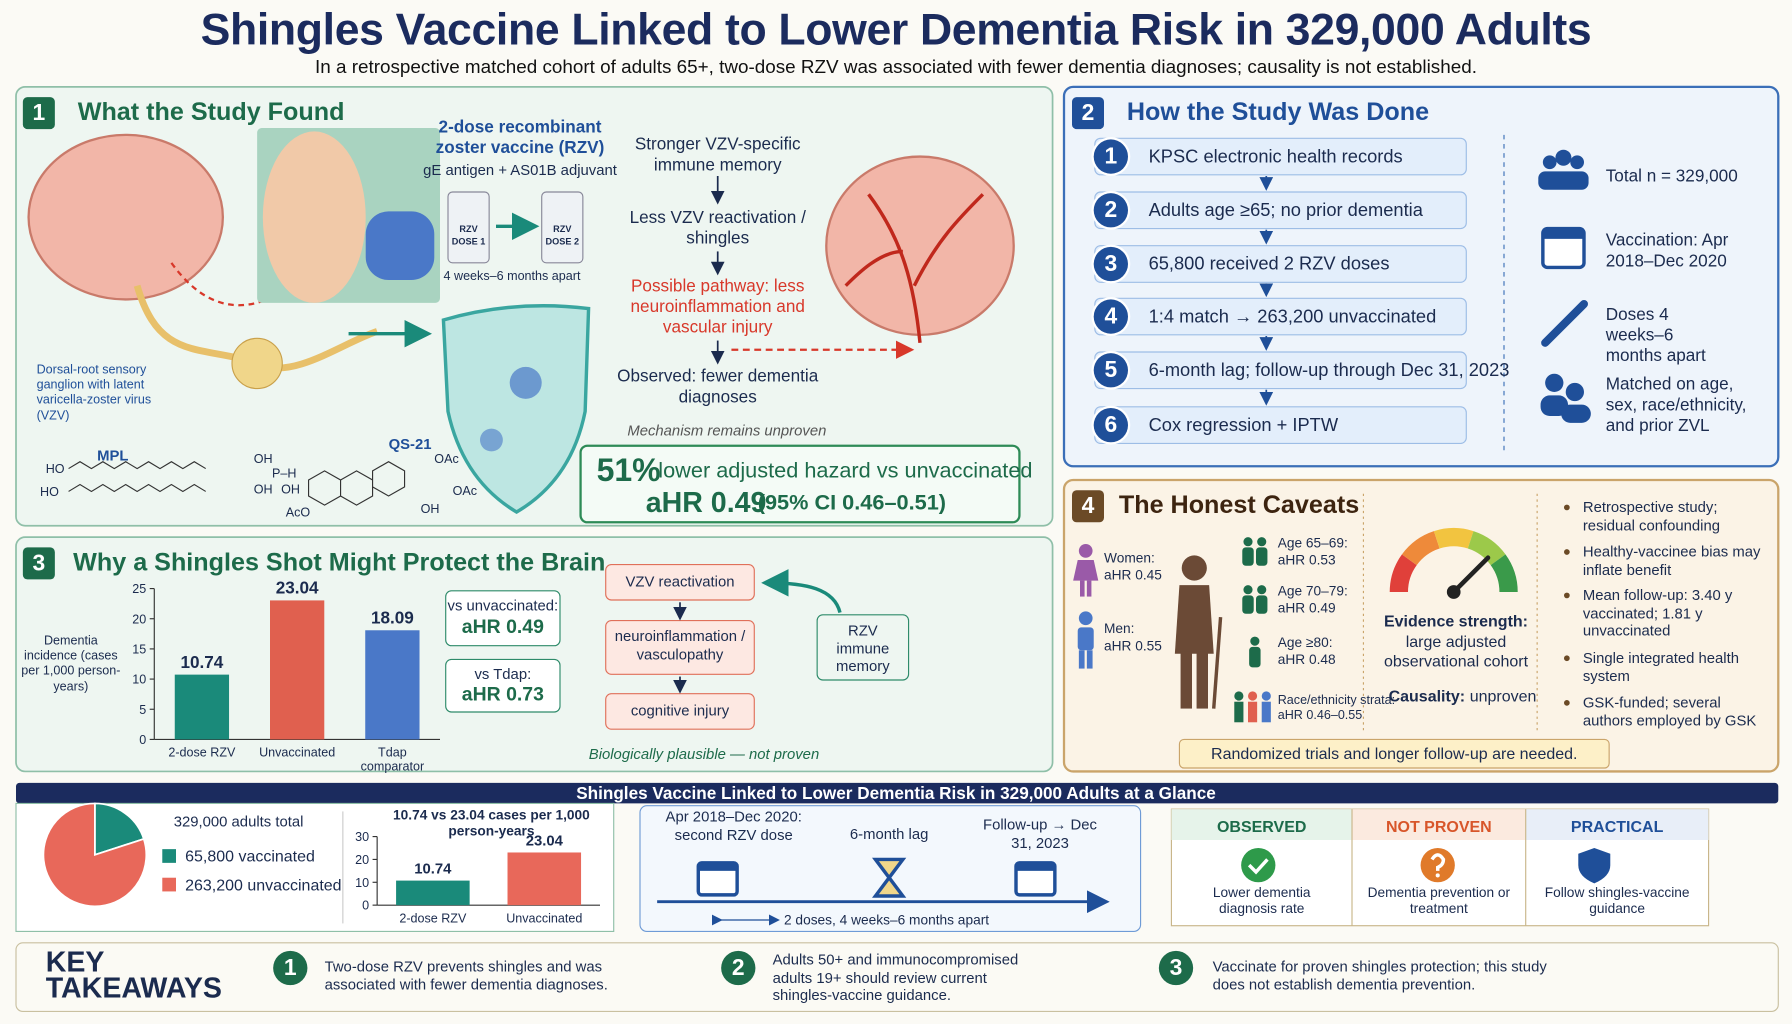  I want to click on value-label: 23.04, so click(297, 588).